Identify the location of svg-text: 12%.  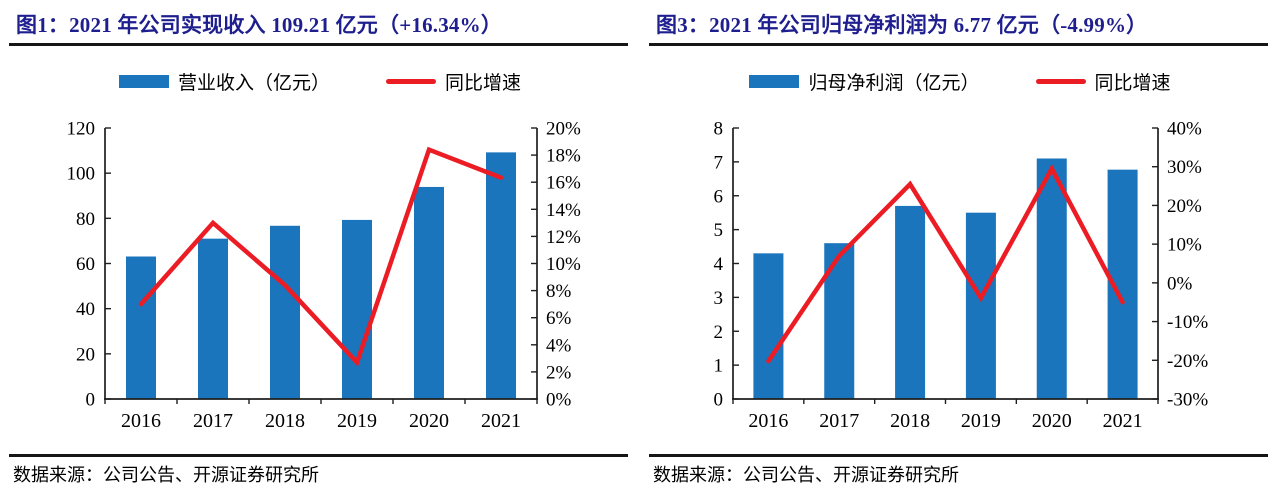
(563, 237).